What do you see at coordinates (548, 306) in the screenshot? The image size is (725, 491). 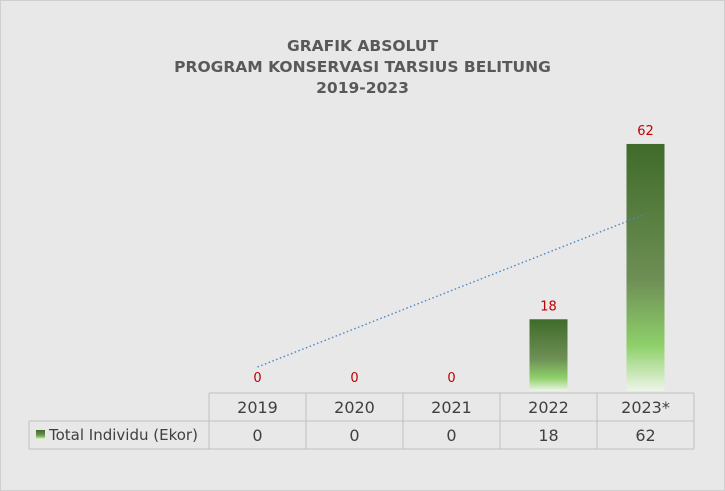 I see `data-label-2022: 18` at bounding box center [548, 306].